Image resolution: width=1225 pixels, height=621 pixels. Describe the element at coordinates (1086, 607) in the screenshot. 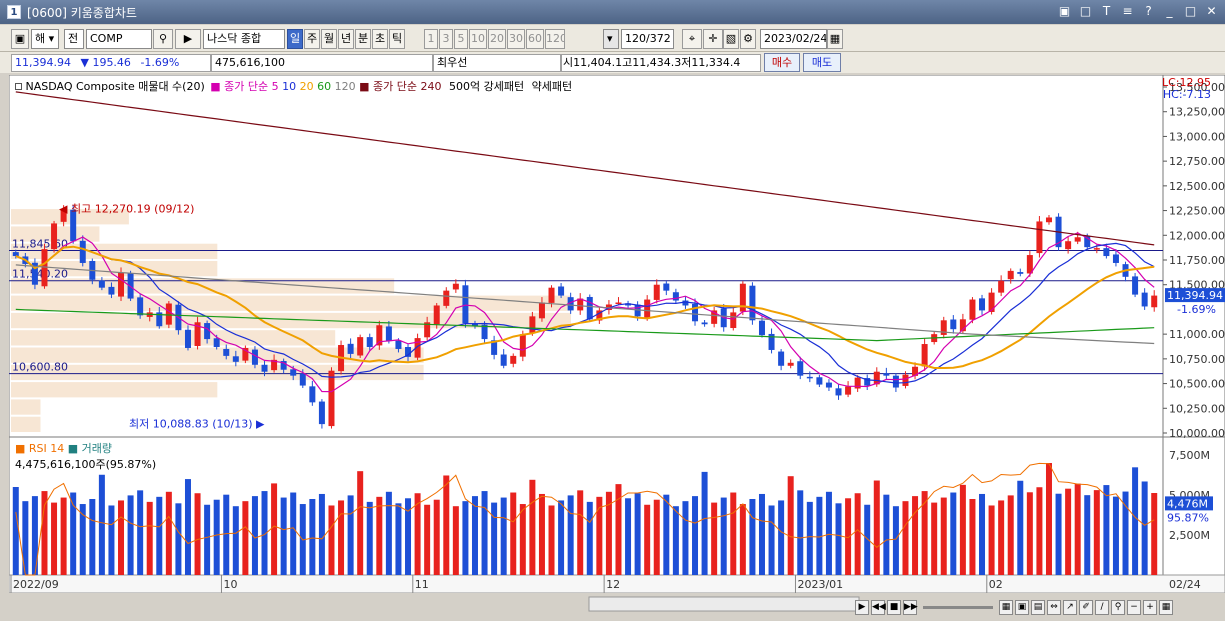

I see `brush-icon: ✐` at that location.